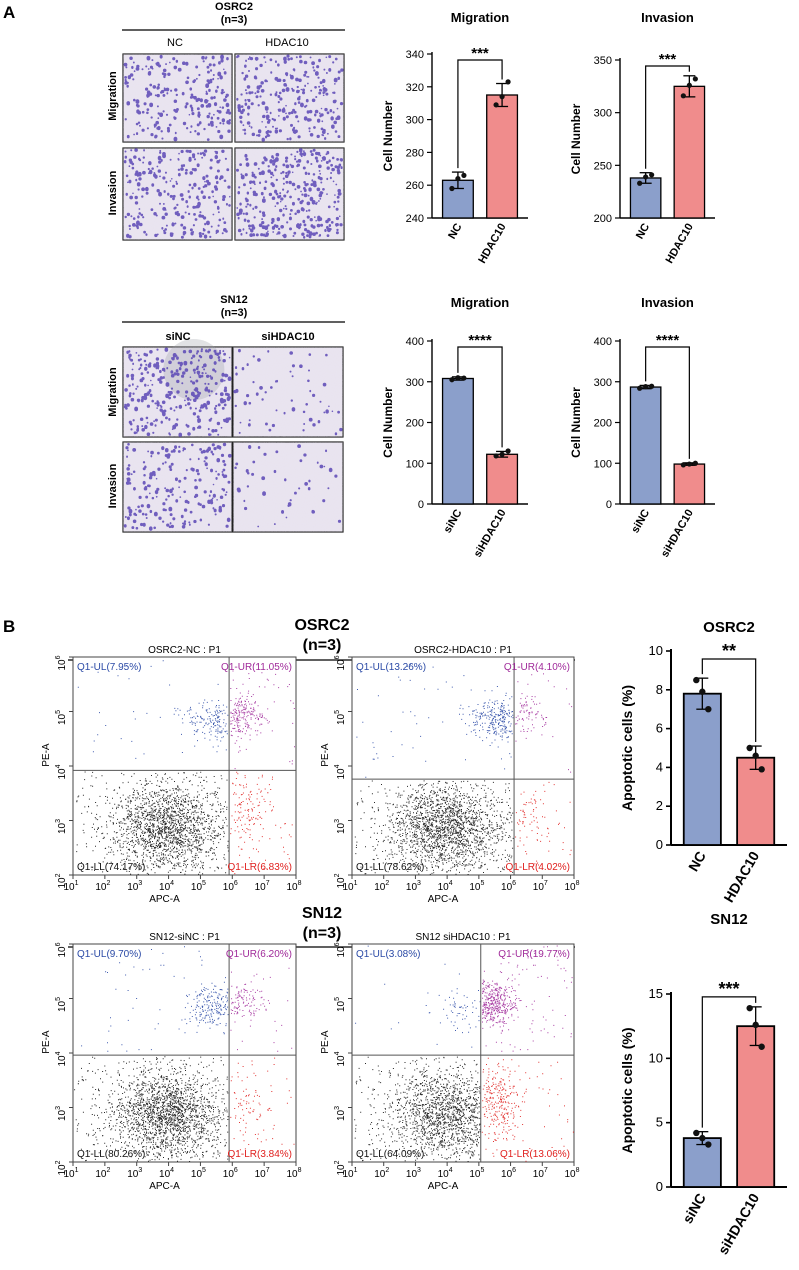 The height and width of the screenshot is (1270, 799). What do you see at coordinates (102, 1173) in the screenshot?
I see `x-tick-label: 10²` at bounding box center [102, 1173].